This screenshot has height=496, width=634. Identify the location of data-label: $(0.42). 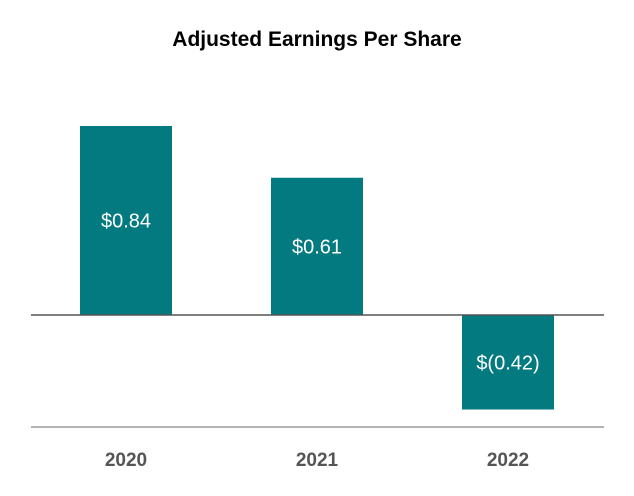
(507, 363).